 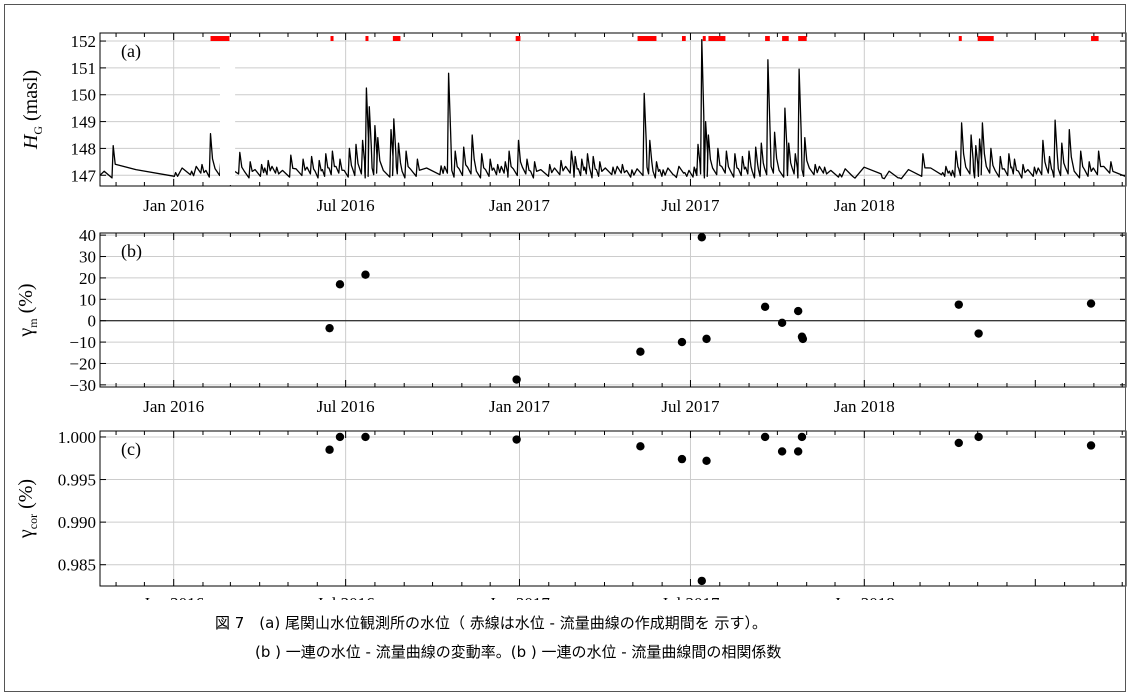 What do you see at coordinates (227, 119) in the screenshot?
I see `data-gap` at bounding box center [227, 119].